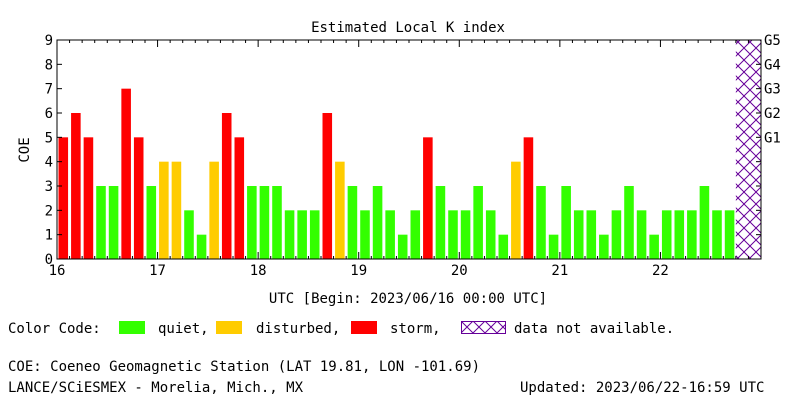  Describe the element at coordinates (483, 327) in the screenshot. I see `legend-swatch-no-data` at that location.